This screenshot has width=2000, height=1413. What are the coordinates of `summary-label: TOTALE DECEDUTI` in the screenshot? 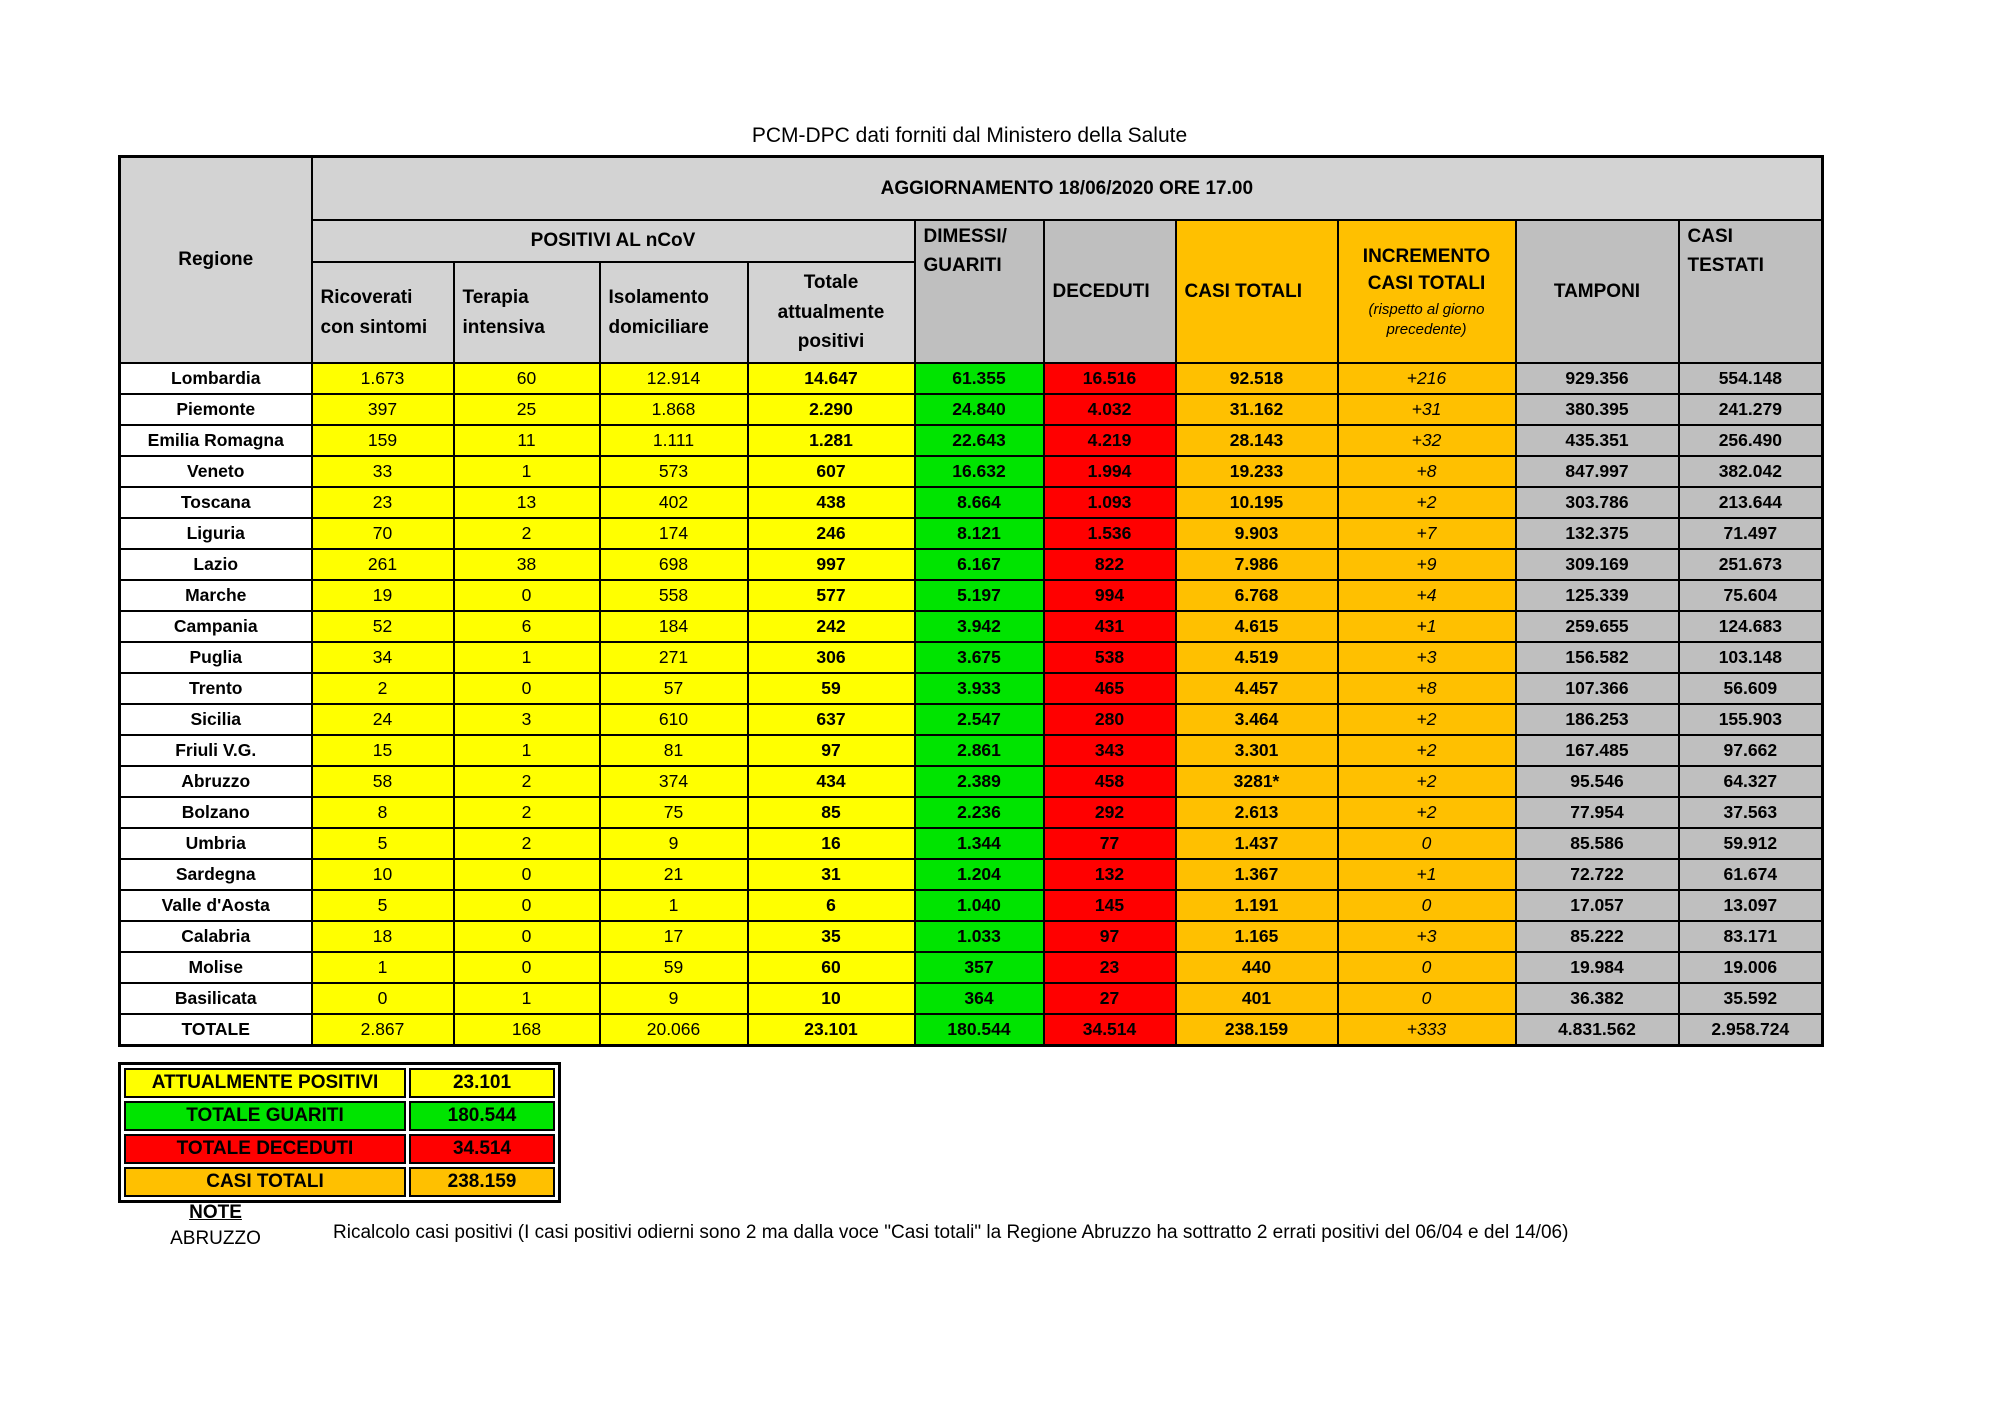 It's located at (265, 1149).